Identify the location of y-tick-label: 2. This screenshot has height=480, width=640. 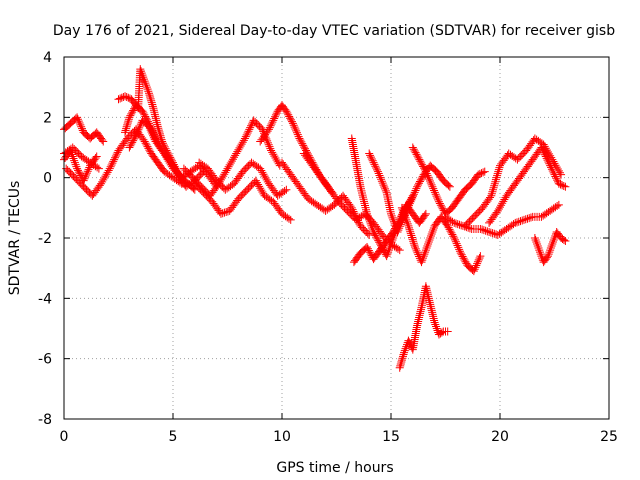
(47, 118).